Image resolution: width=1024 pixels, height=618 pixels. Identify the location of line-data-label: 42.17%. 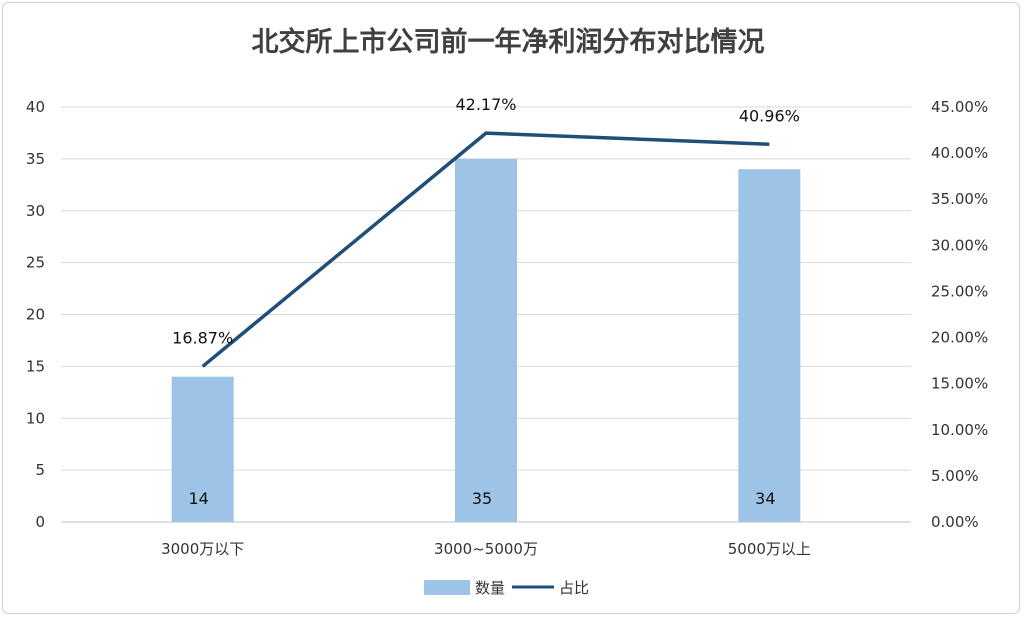
(485, 104).